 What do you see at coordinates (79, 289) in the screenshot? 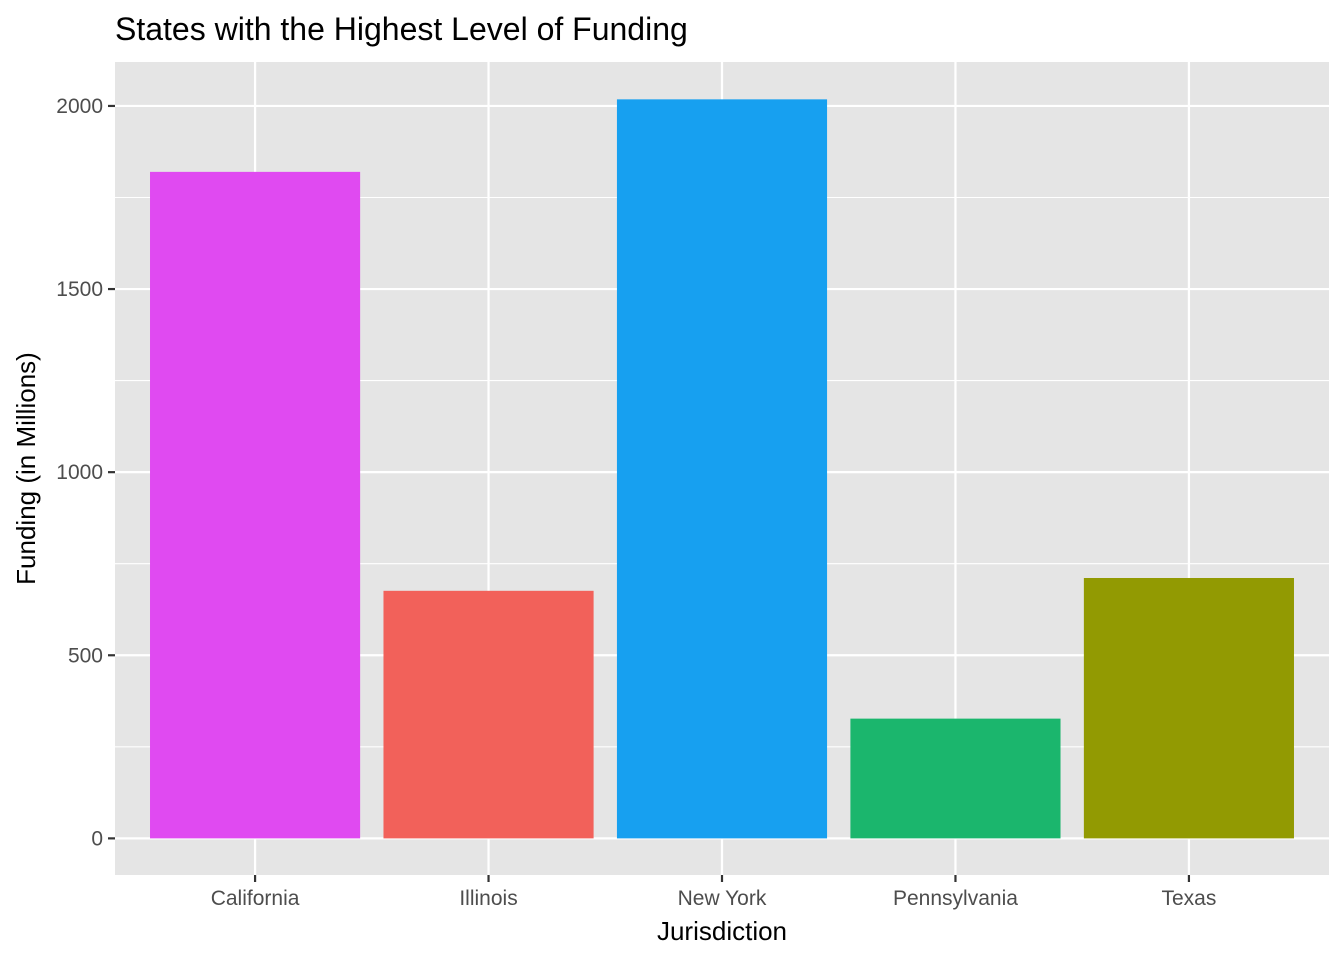
I see `y-tick-label: 1500` at bounding box center [79, 289].